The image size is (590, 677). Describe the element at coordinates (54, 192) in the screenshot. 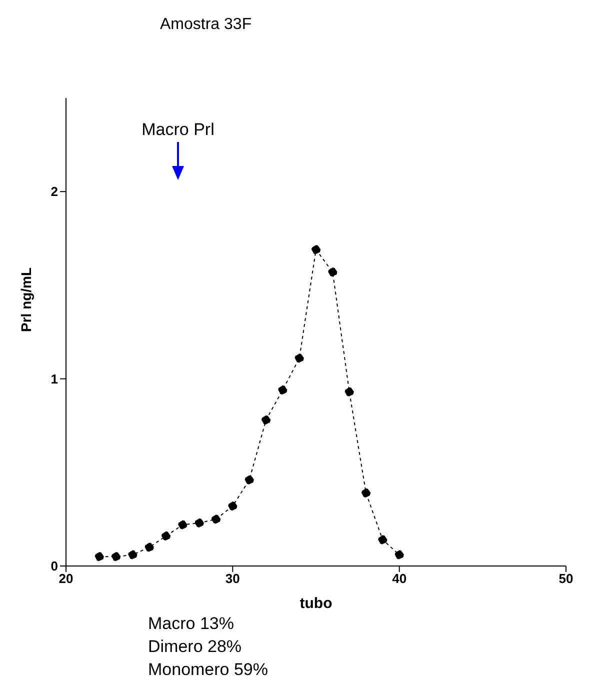

I see `y-tick-label: 2` at that location.